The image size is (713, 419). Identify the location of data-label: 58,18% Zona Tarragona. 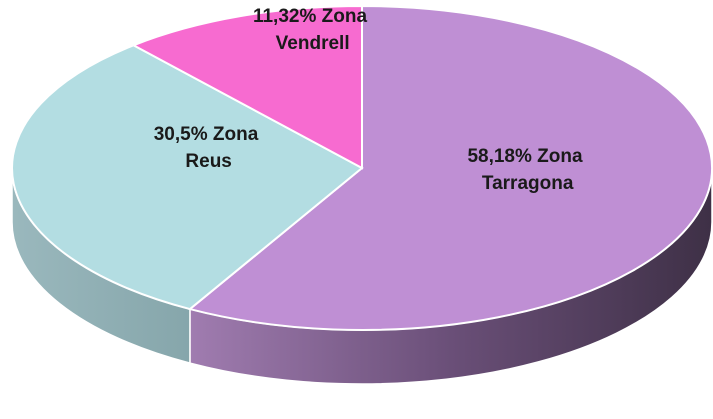
(525, 170).